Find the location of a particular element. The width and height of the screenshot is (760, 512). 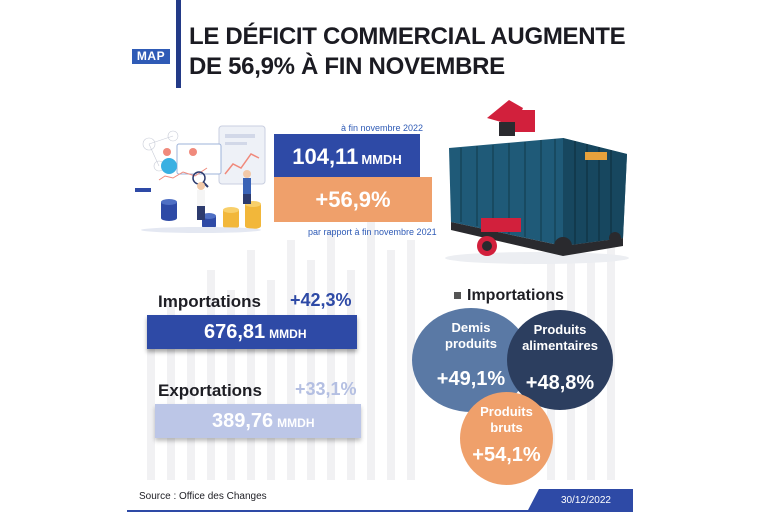

exports-value-bar: 389,76 MMDH is located at coordinates (258, 421).